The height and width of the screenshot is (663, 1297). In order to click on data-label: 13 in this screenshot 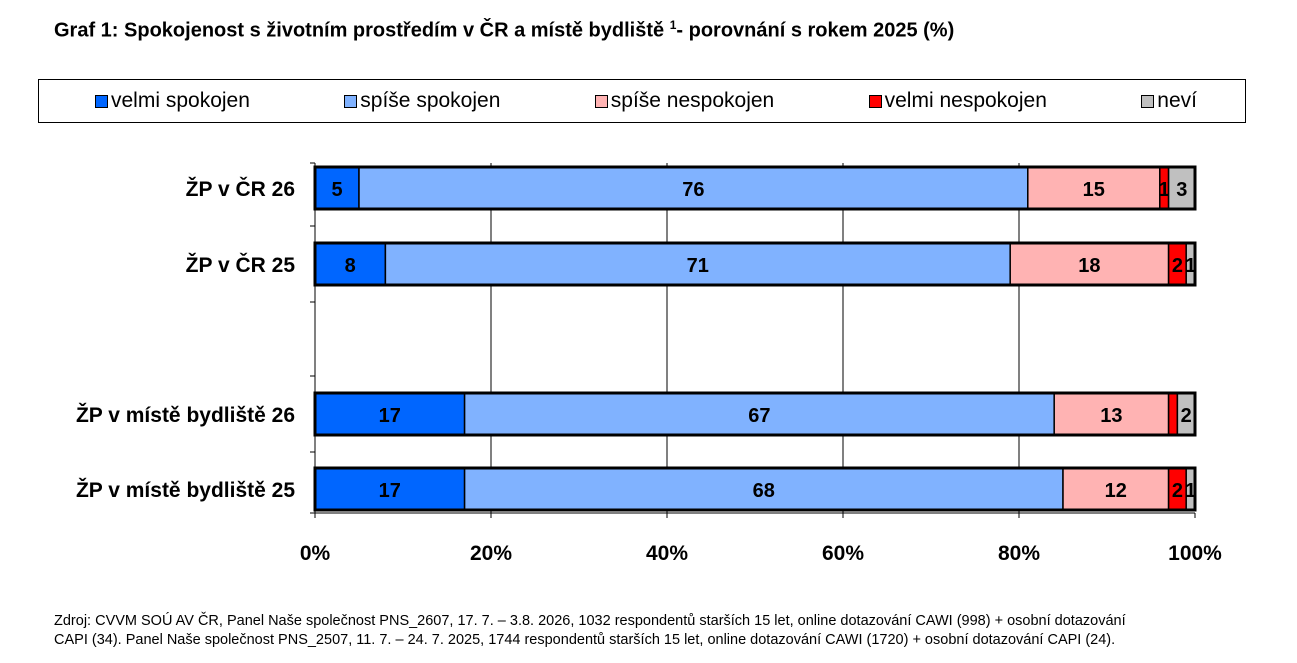, I will do `click(1111, 416)`.